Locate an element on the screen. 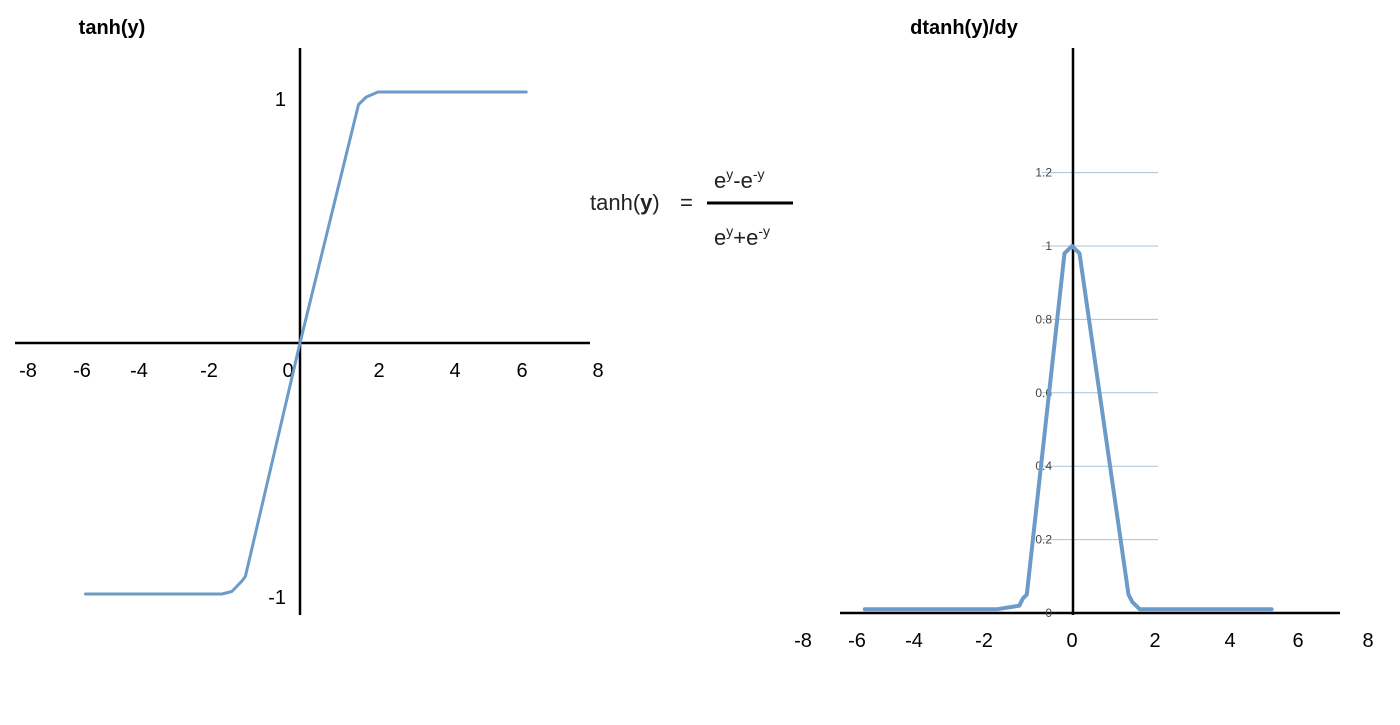  dtanh-x-tick-label: -6 is located at coordinates (857, 641).